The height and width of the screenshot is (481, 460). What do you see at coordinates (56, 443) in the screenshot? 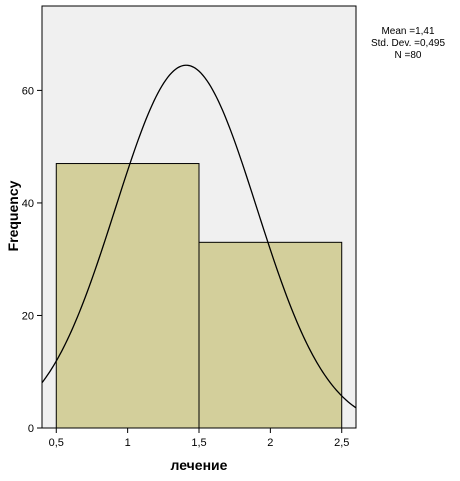
I see `x-tick-label: 0,5` at bounding box center [56, 443].